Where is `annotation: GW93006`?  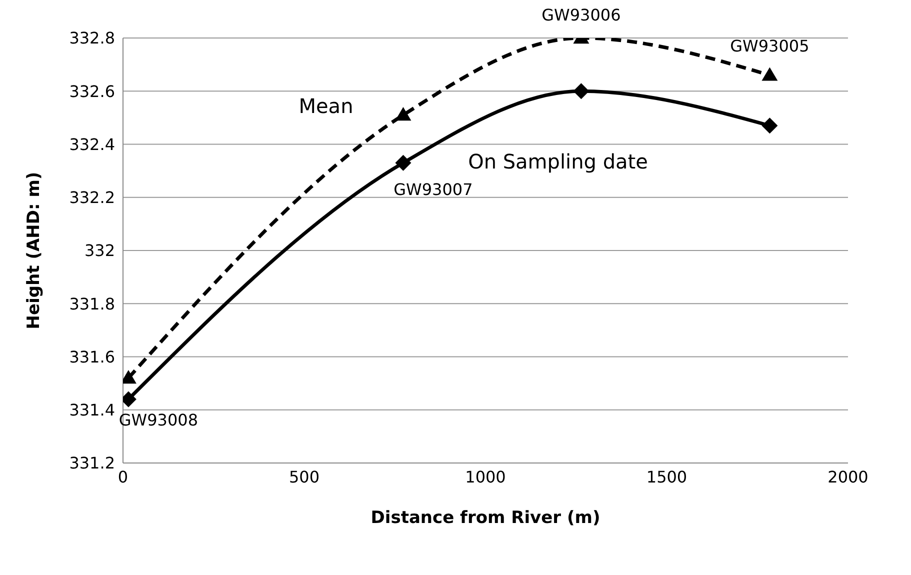 annotation: GW93006 is located at coordinates (581, 14).